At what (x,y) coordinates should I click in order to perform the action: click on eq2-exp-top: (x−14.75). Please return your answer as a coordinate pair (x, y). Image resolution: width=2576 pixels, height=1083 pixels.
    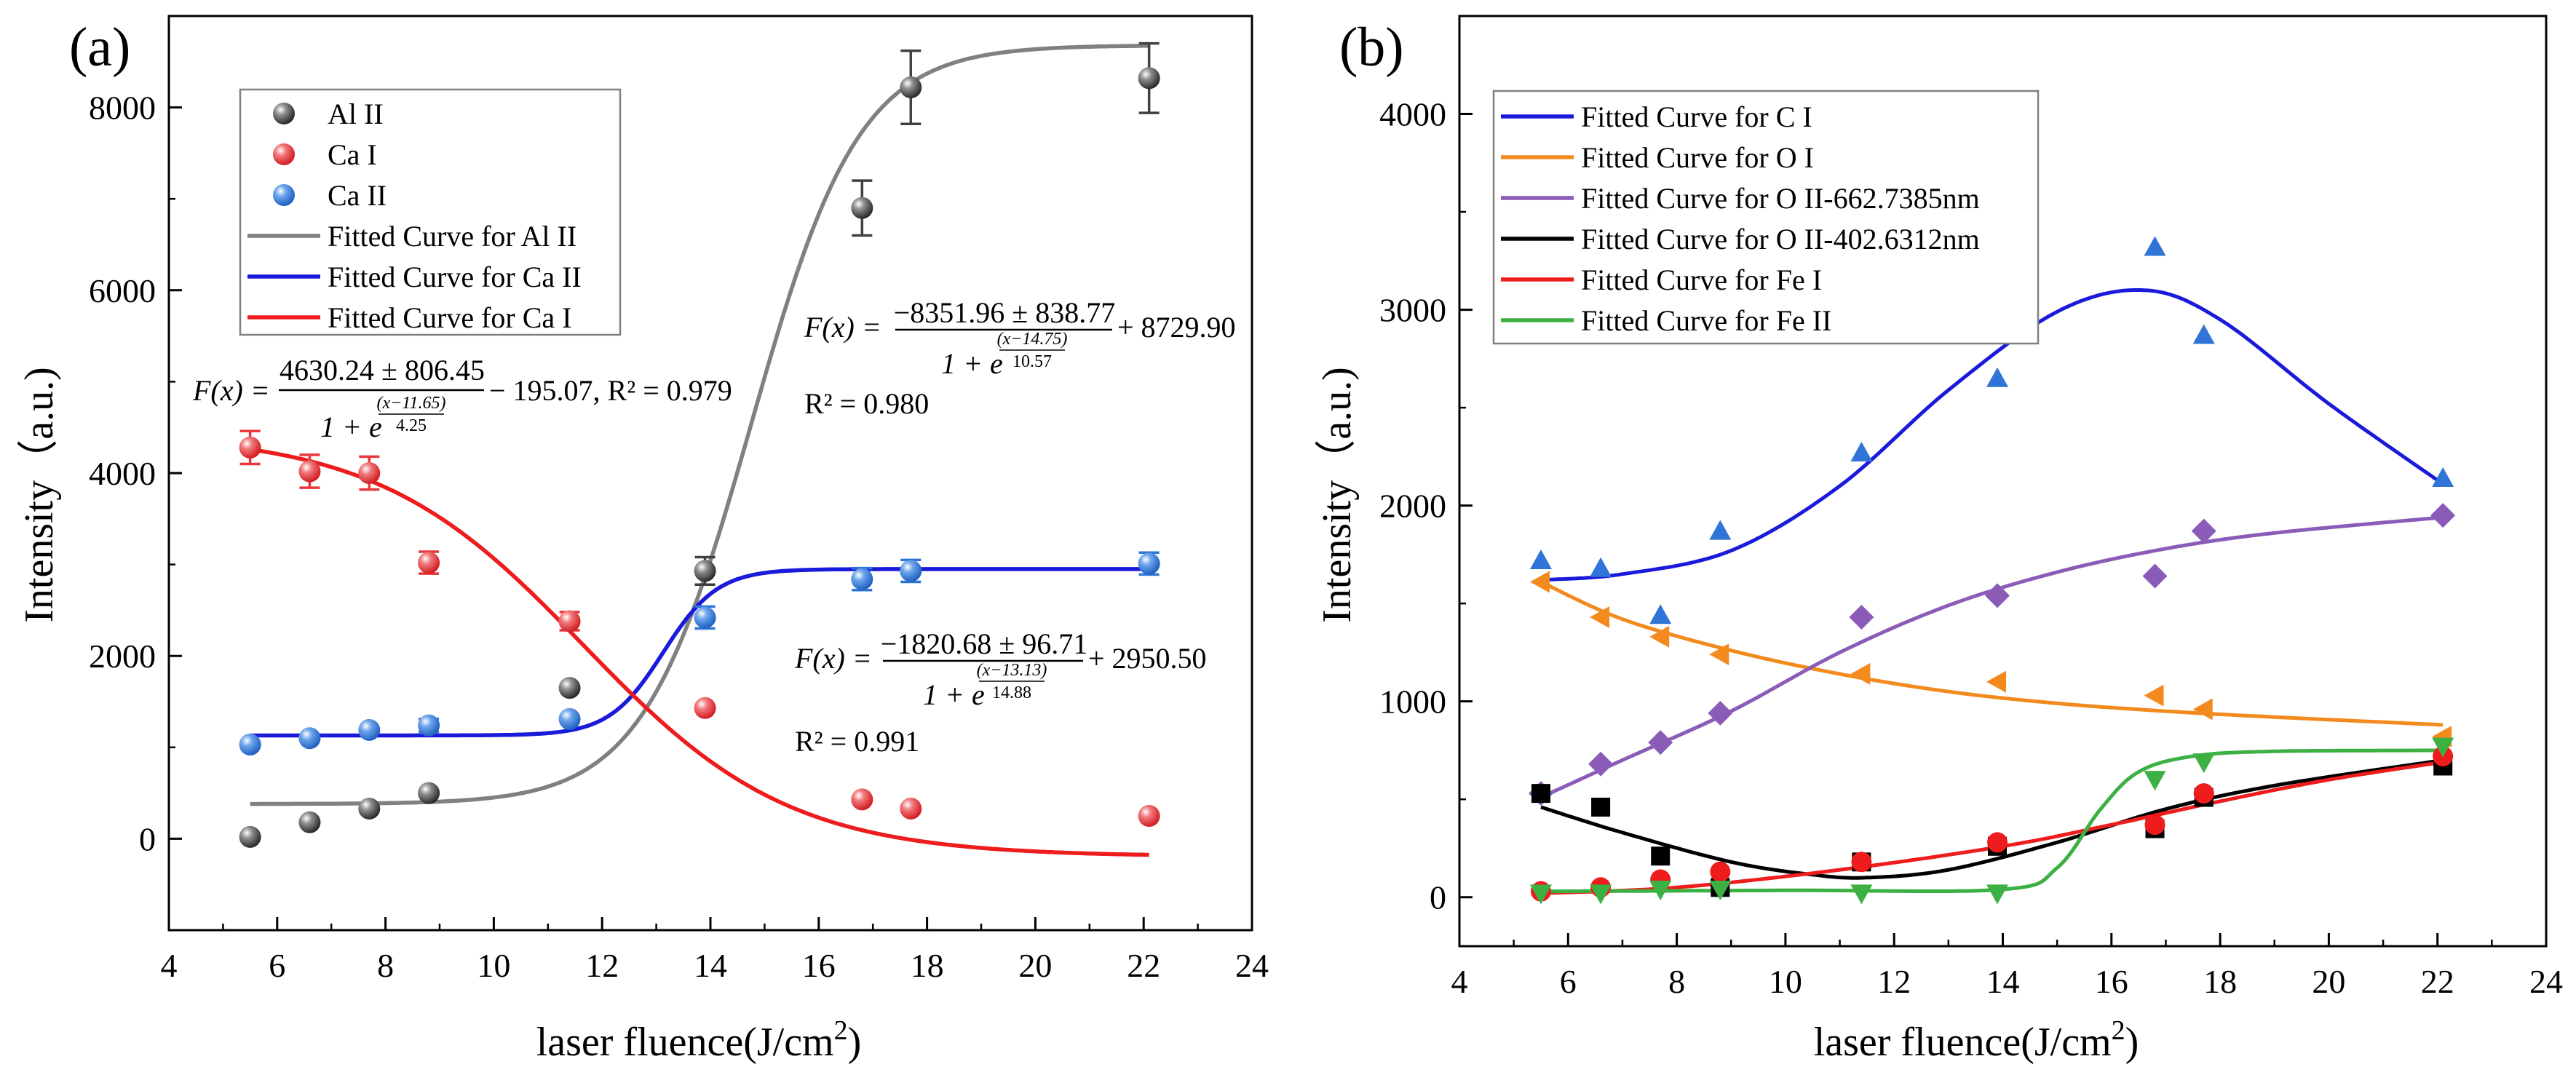
    Looking at the image, I should click on (1032, 339).